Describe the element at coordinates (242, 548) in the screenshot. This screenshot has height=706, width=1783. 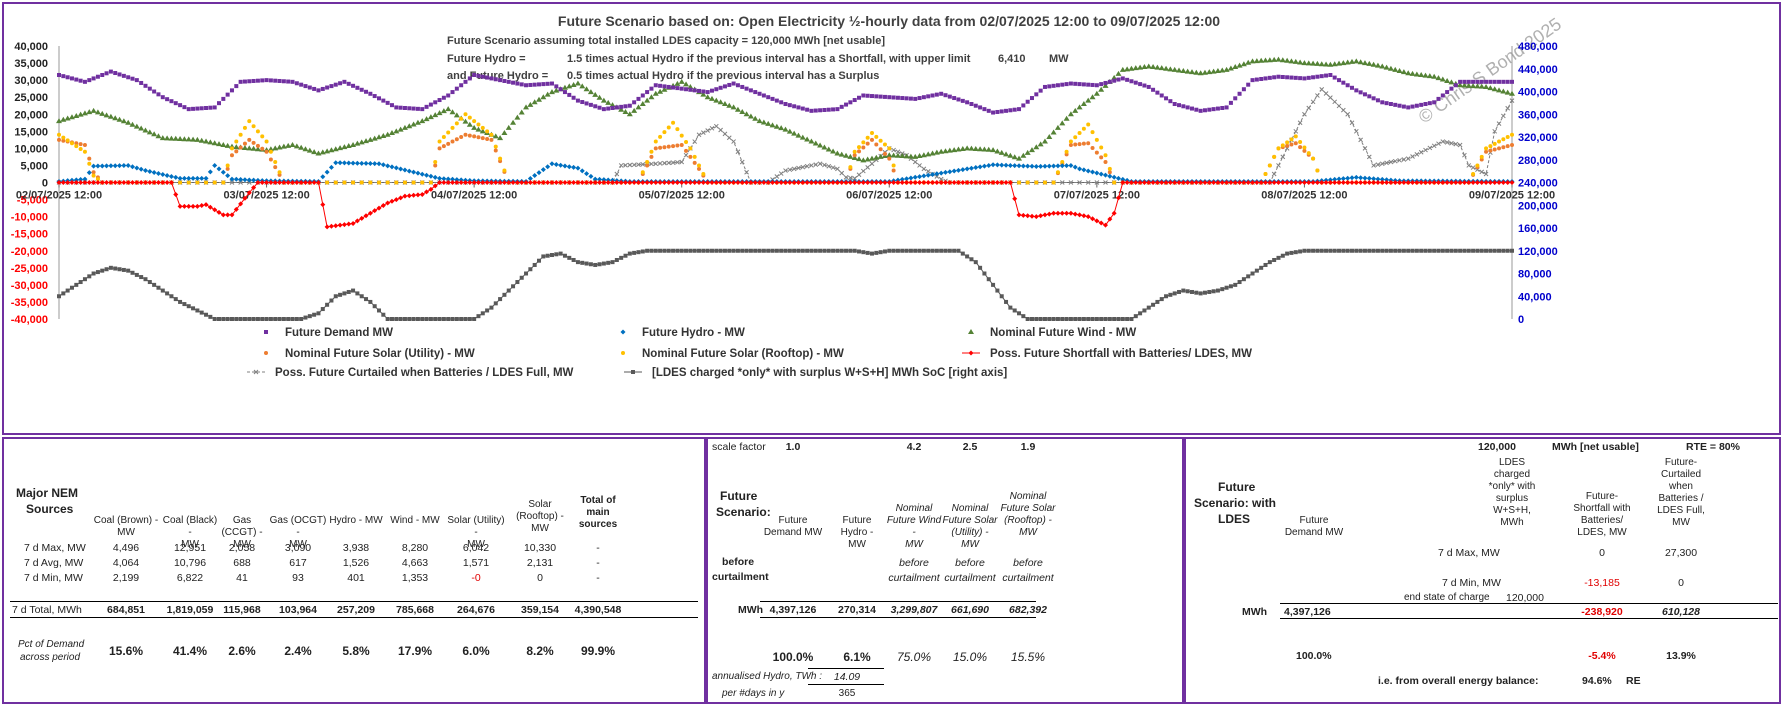
I see `left-cell: 2,058` at that location.